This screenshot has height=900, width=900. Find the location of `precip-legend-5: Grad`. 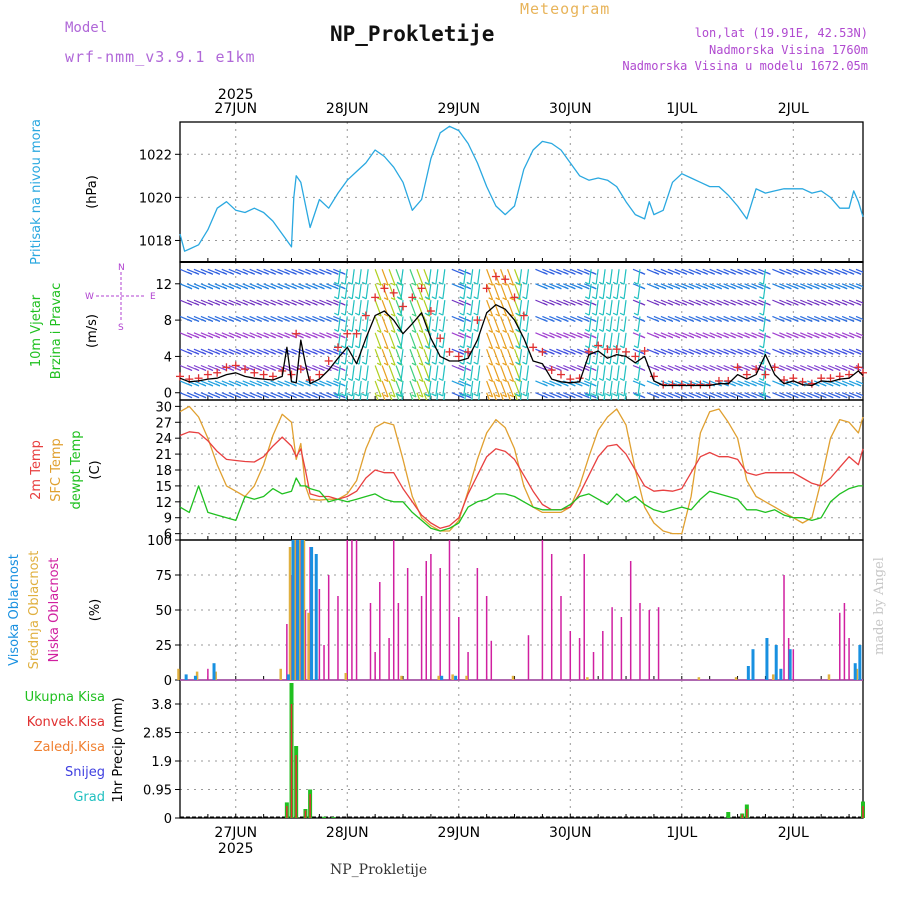

precip-legend-5: Grad is located at coordinates (89, 797).